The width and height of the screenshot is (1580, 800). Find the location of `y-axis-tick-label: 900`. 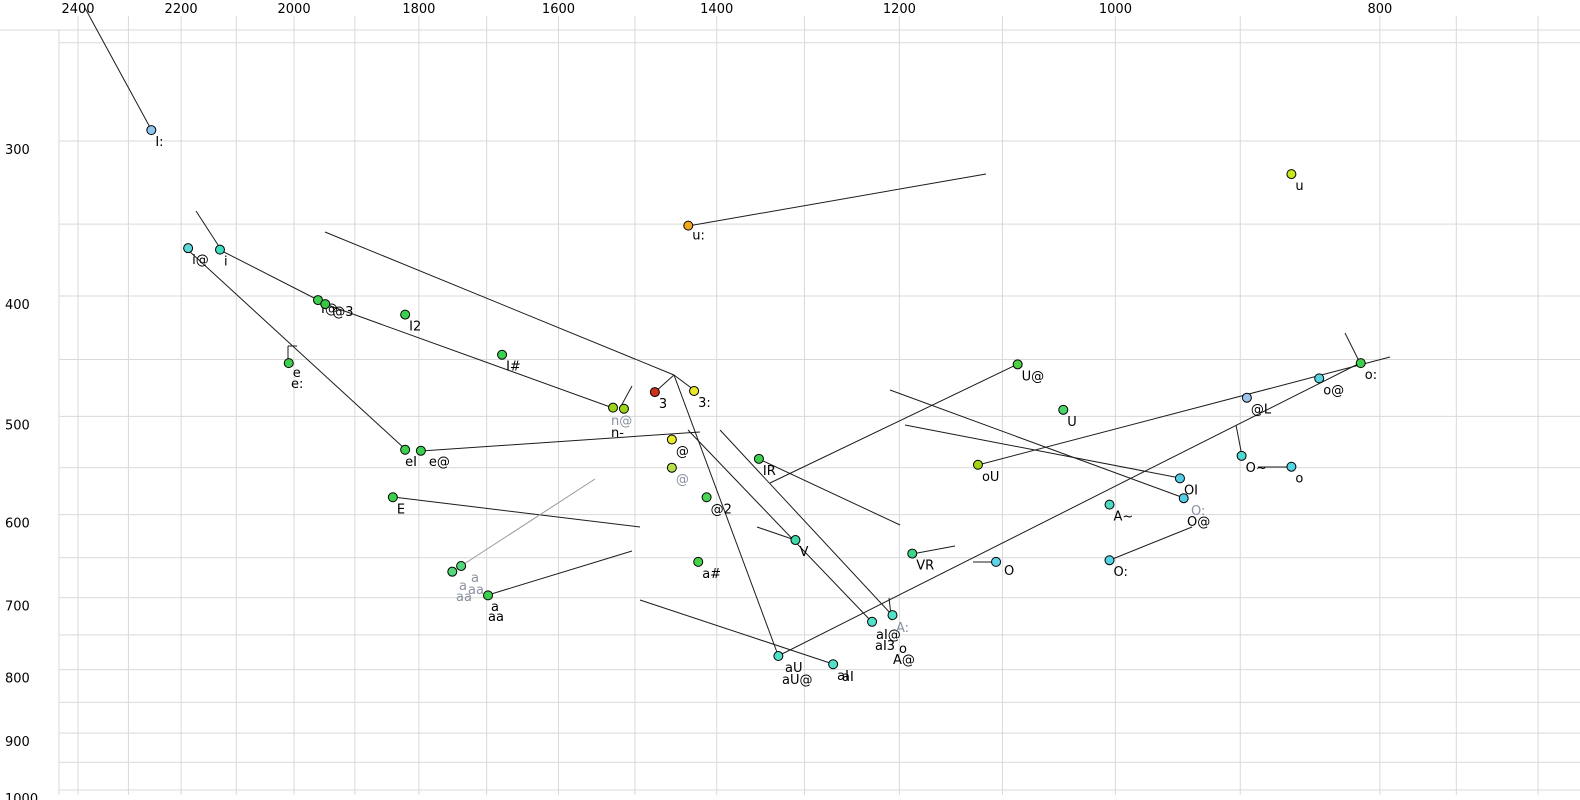

y-axis-tick-label: 900 is located at coordinates (17, 742).